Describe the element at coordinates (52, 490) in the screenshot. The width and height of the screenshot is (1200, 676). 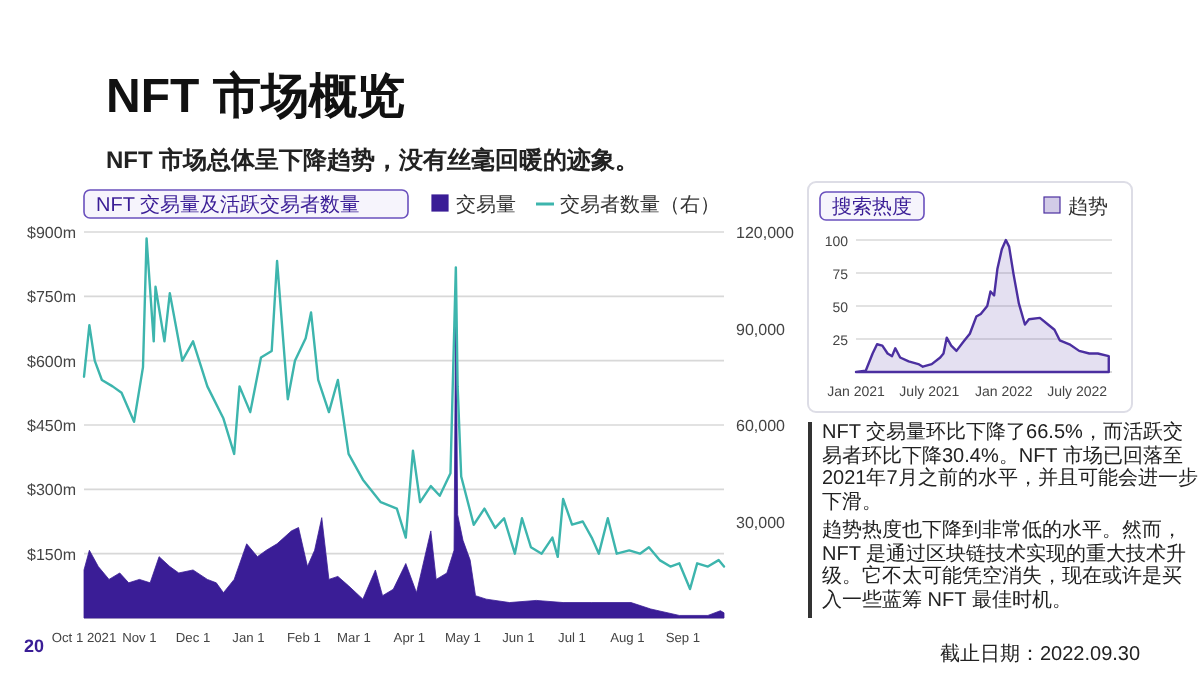
I see `y-tick-label: $300m` at that location.